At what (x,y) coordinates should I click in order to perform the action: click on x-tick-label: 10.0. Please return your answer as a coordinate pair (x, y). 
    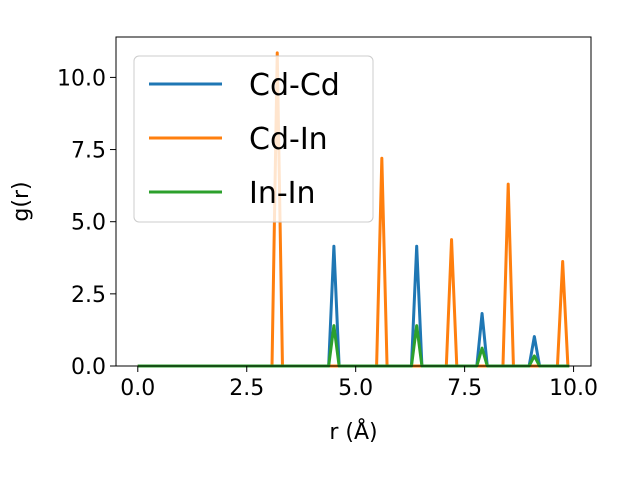
    Looking at the image, I should click on (573, 388).